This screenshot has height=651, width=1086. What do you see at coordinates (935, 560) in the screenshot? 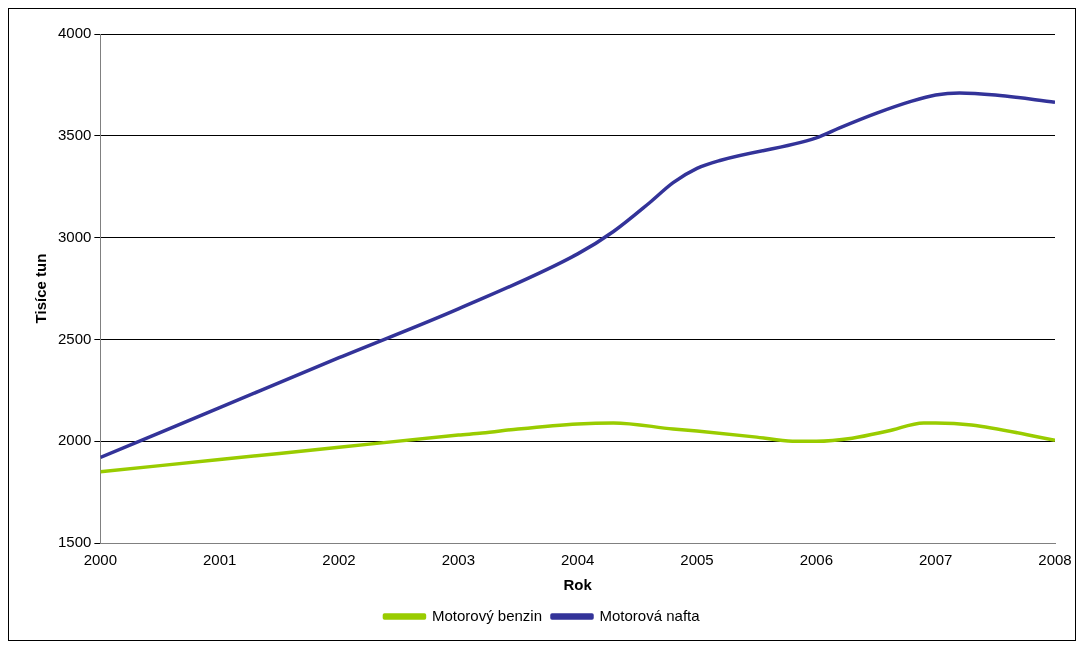
I see `x-tick-label: 2007` at bounding box center [935, 560].